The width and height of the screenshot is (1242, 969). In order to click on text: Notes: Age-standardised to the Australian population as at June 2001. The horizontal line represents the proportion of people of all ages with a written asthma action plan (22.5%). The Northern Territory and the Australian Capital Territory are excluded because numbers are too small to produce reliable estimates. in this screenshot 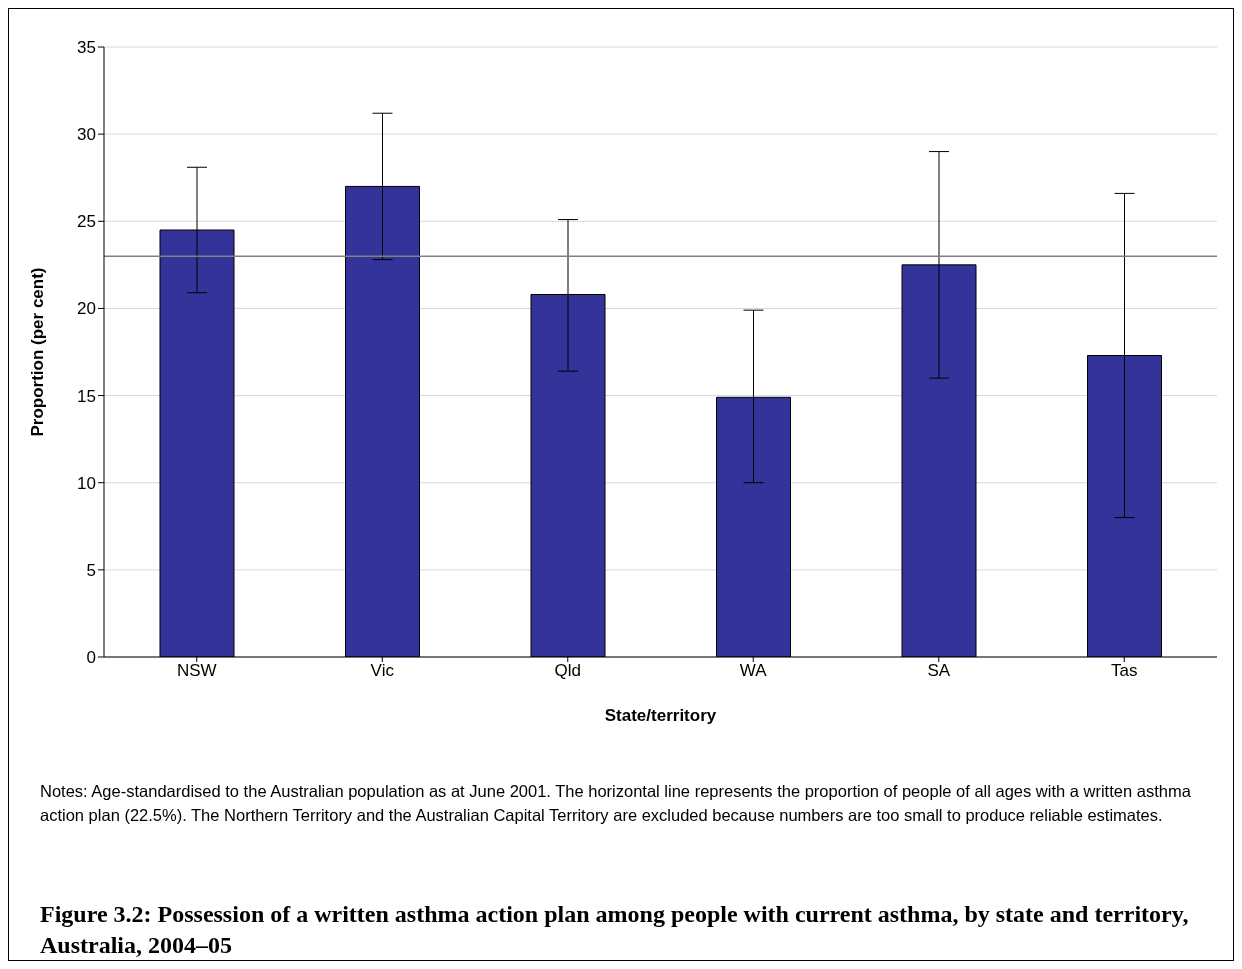, I will do `click(616, 803)`.